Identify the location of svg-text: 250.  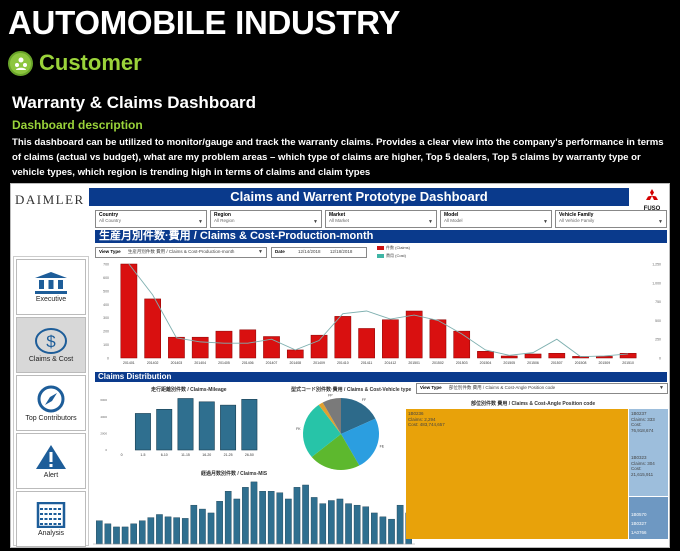
(658, 340).